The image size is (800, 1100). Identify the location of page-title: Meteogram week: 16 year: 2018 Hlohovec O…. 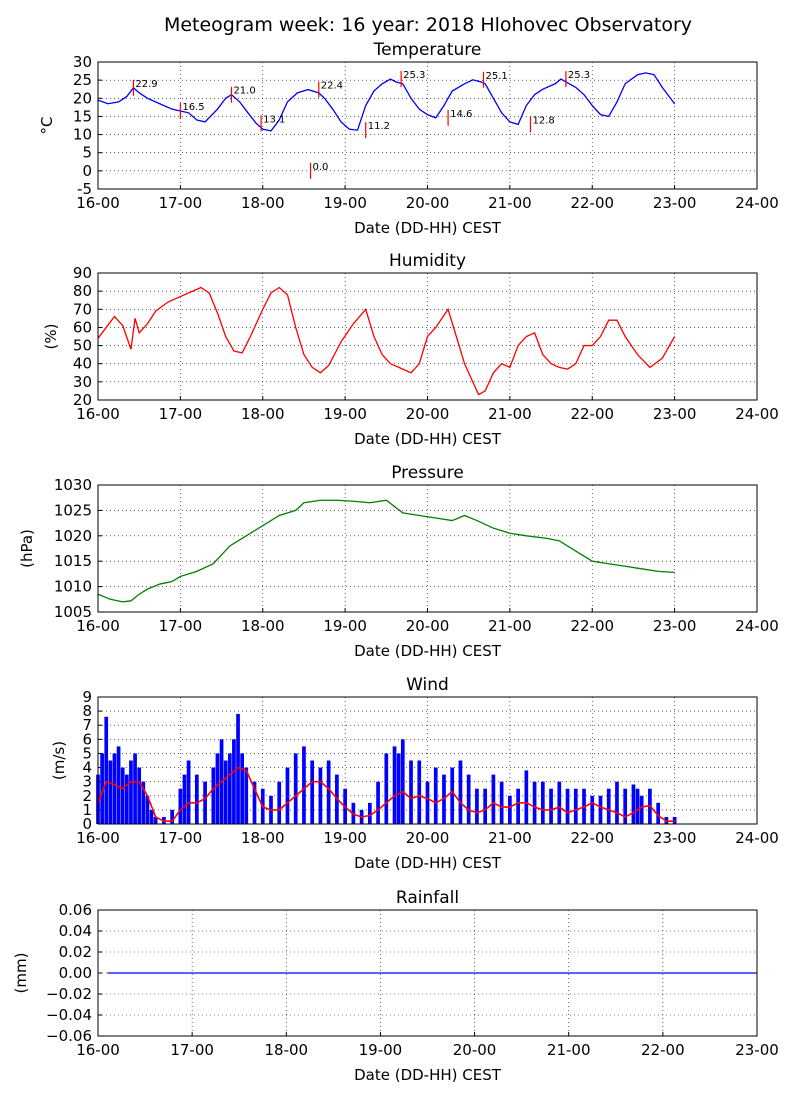
(428, 25).